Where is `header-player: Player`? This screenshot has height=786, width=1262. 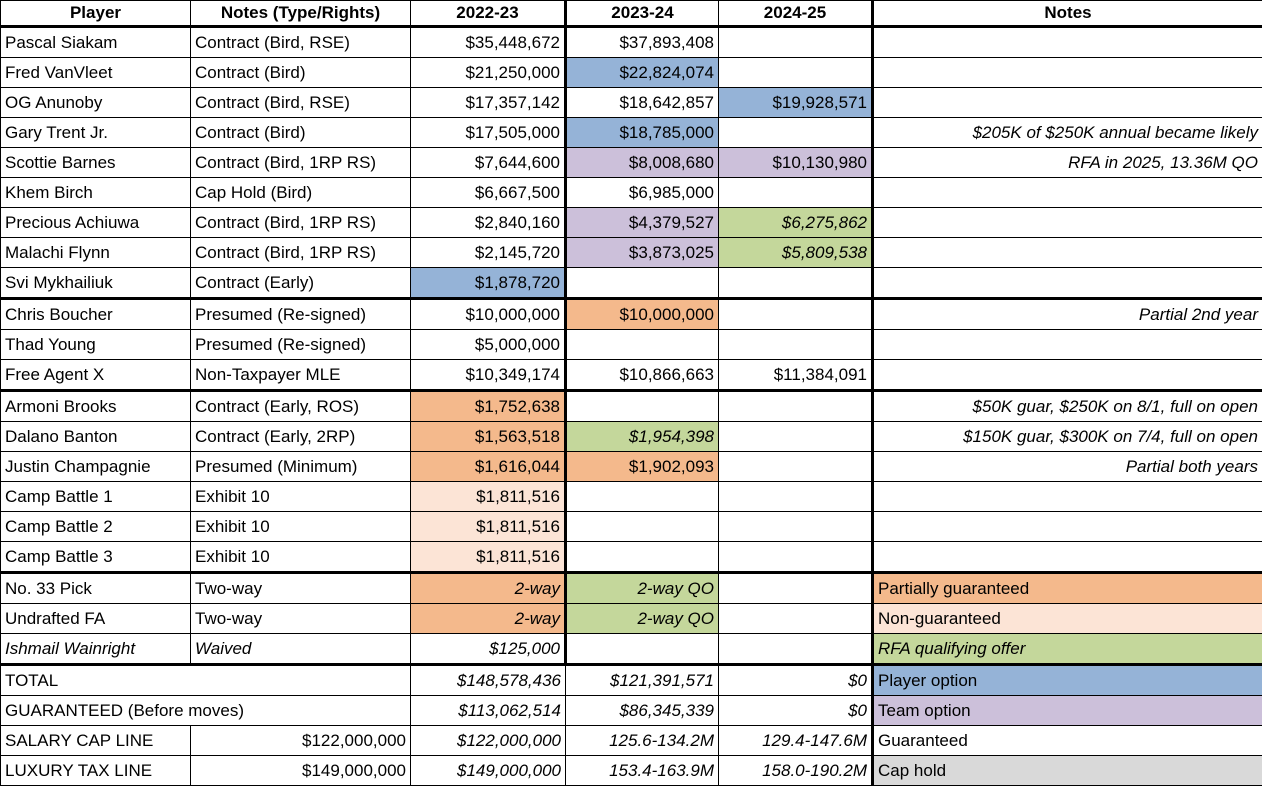
header-player: Player is located at coordinates (95, 14).